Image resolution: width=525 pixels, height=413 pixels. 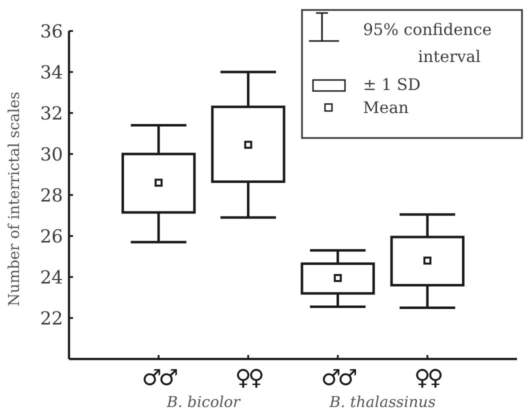 What do you see at coordinates (203, 402) in the screenshot?
I see `text: B. bicolor` at bounding box center [203, 402].